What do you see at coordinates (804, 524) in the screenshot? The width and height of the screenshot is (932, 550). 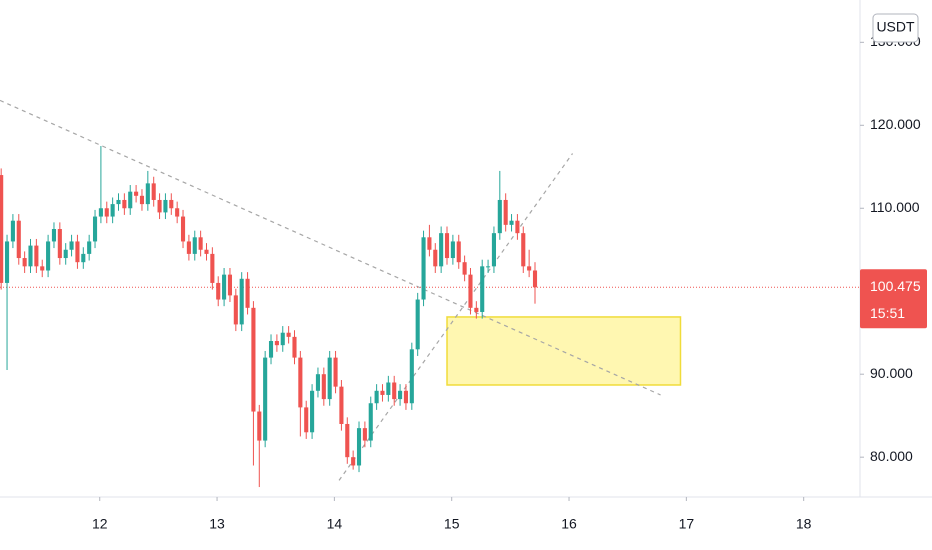 I see `x-tick-label: 18` at bounding box center [804, 524].